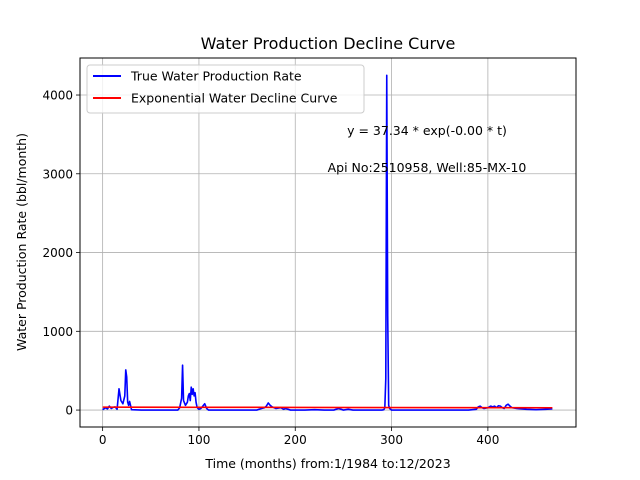  What do you see at coordinates (234, 98) in the screenshot?
I see `legend-label-exponential-curve: Exponential Water Decline Curve` at bounding box center [234, 98].